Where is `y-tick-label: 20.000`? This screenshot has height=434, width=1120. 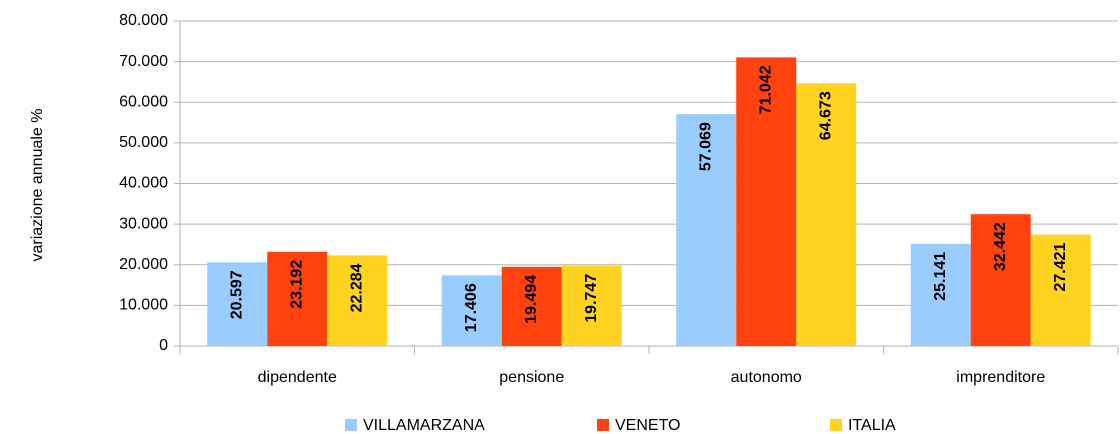
y-tick-label: 20.000 is located at coordinates (143, 264).